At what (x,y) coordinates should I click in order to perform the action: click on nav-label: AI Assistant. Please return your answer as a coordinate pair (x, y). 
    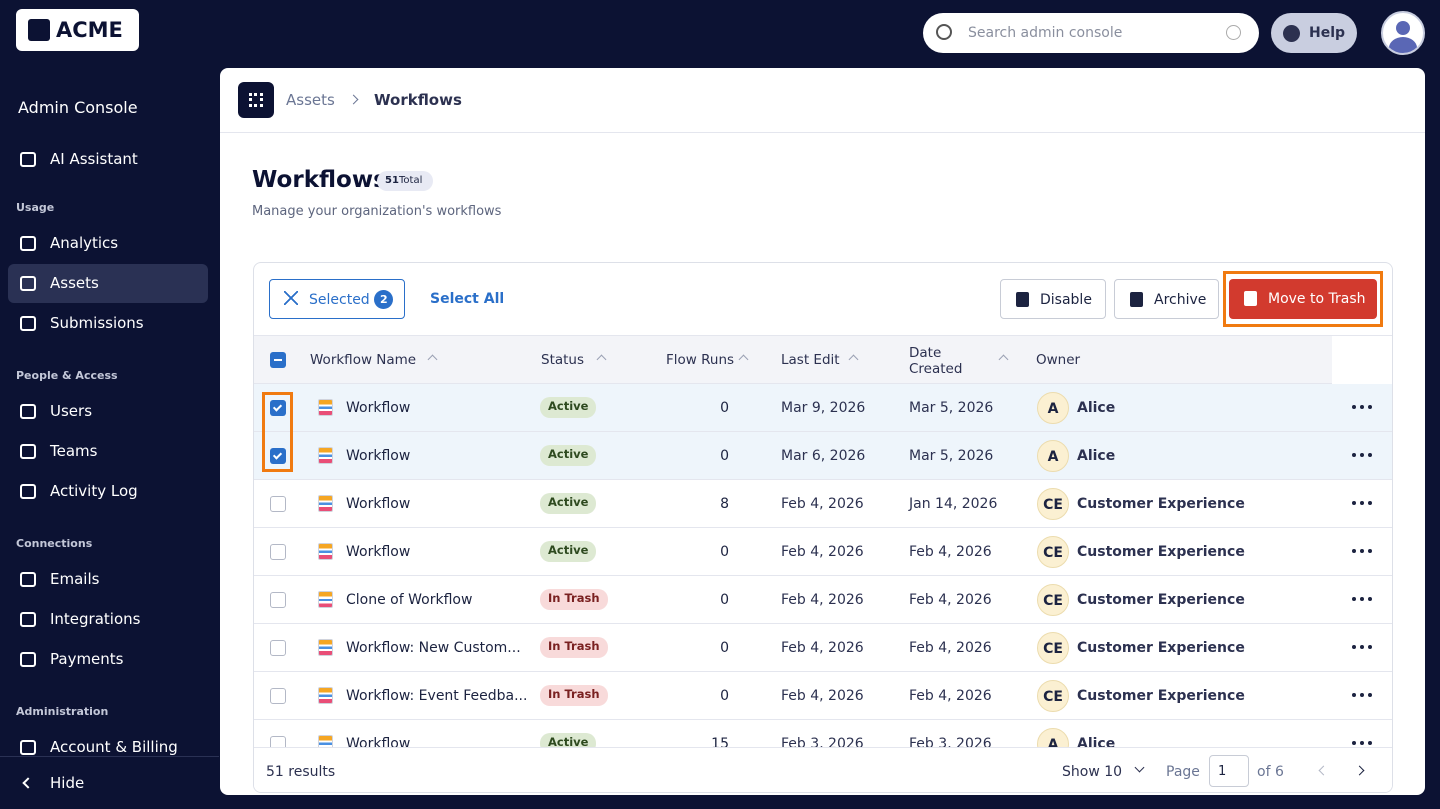
    Looking at the image, I should click on (94, 159).